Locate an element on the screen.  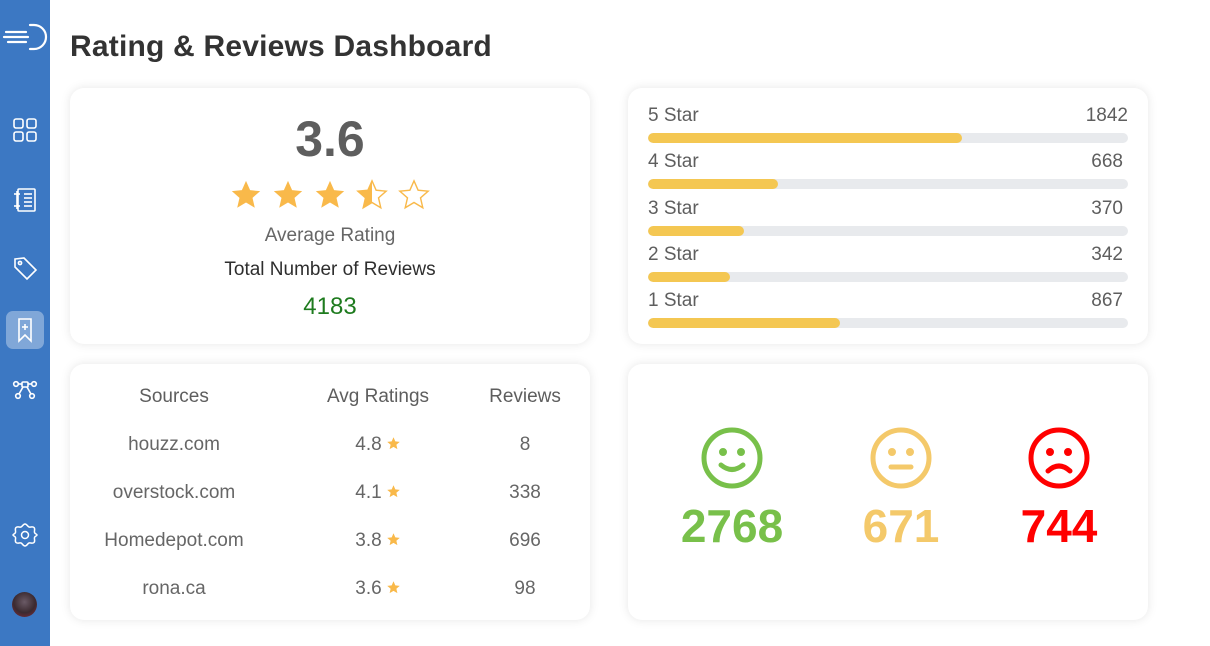
average-rating-label: Average Rating is located at coordinates (330, 235).